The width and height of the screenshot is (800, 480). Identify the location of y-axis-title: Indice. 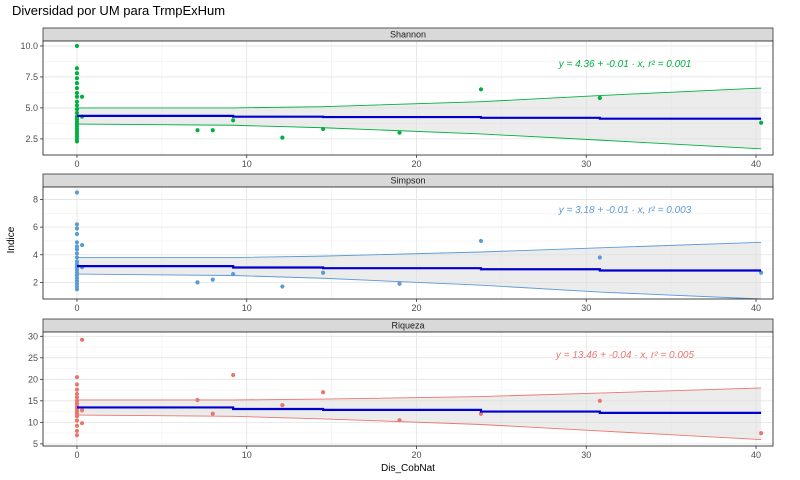
(11, 239).